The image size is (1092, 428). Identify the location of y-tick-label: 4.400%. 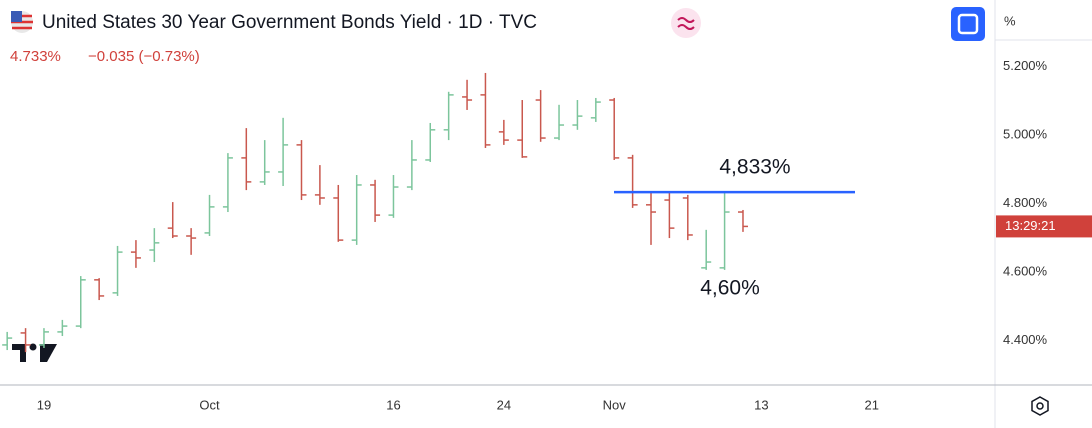
(1025, 339).